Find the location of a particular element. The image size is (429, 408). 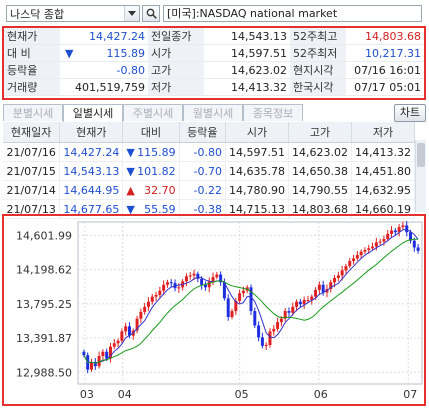

high-price: 14,623.02 is located at coordinates (247, 70).